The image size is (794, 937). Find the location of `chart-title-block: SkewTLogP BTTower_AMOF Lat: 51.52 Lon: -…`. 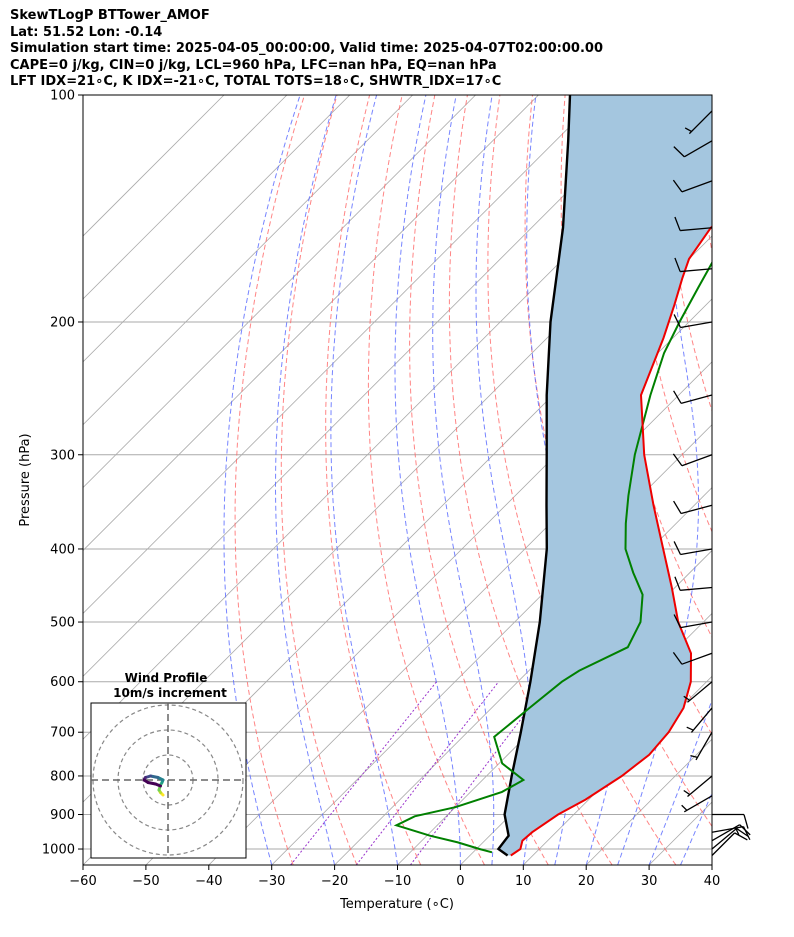

chart-title-block: SkewTLogP BTTower_AMOF Lat: 51.52 Lon: -… is located at coordinates (306, 49).